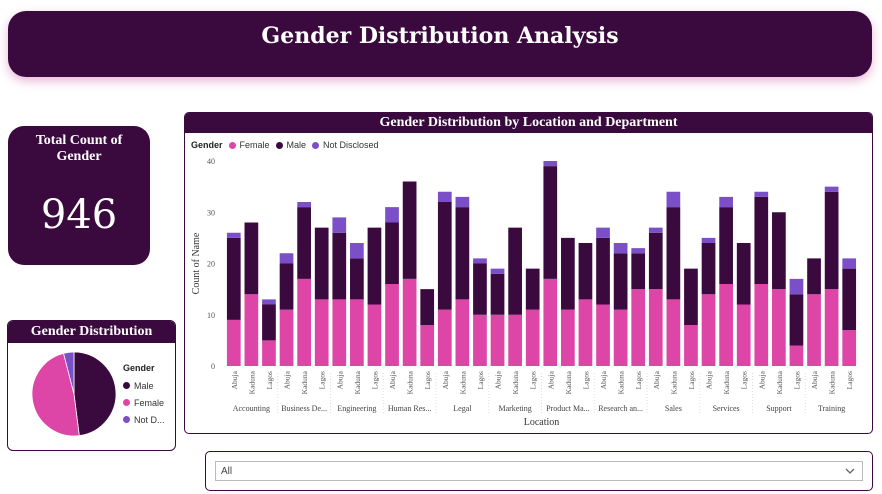 The image size is (882, 494). I want to click on pie-slice-not-disclosed, so click(69, 373).